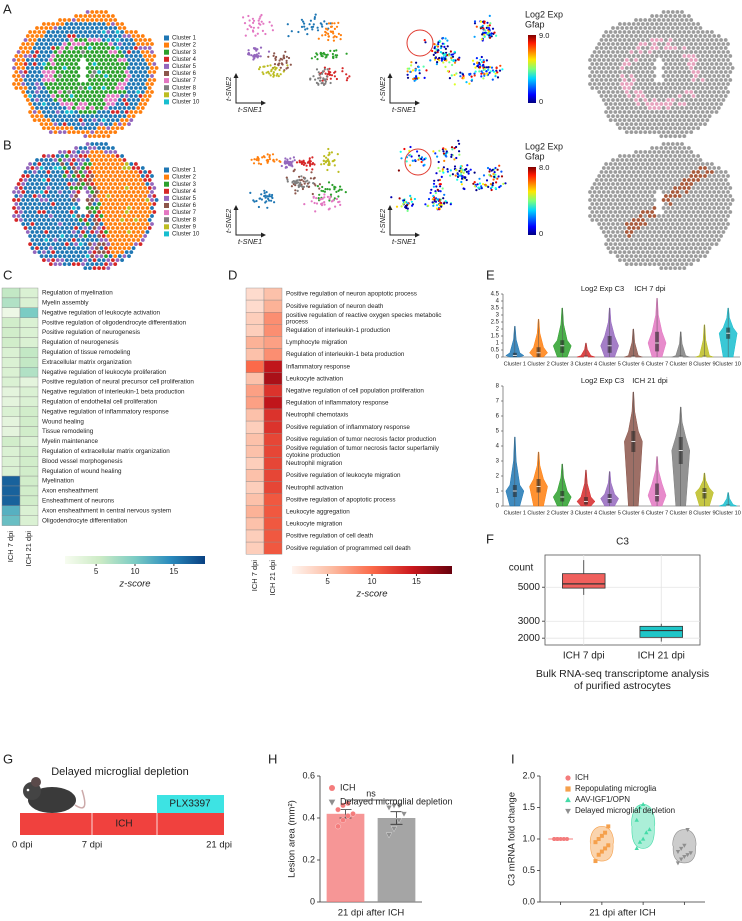 Image resolution: width=742 pixels, height=921 pixels. Describe the element at coordinates (562, 496) in the screenshot. I see `iqr-box` at that location.